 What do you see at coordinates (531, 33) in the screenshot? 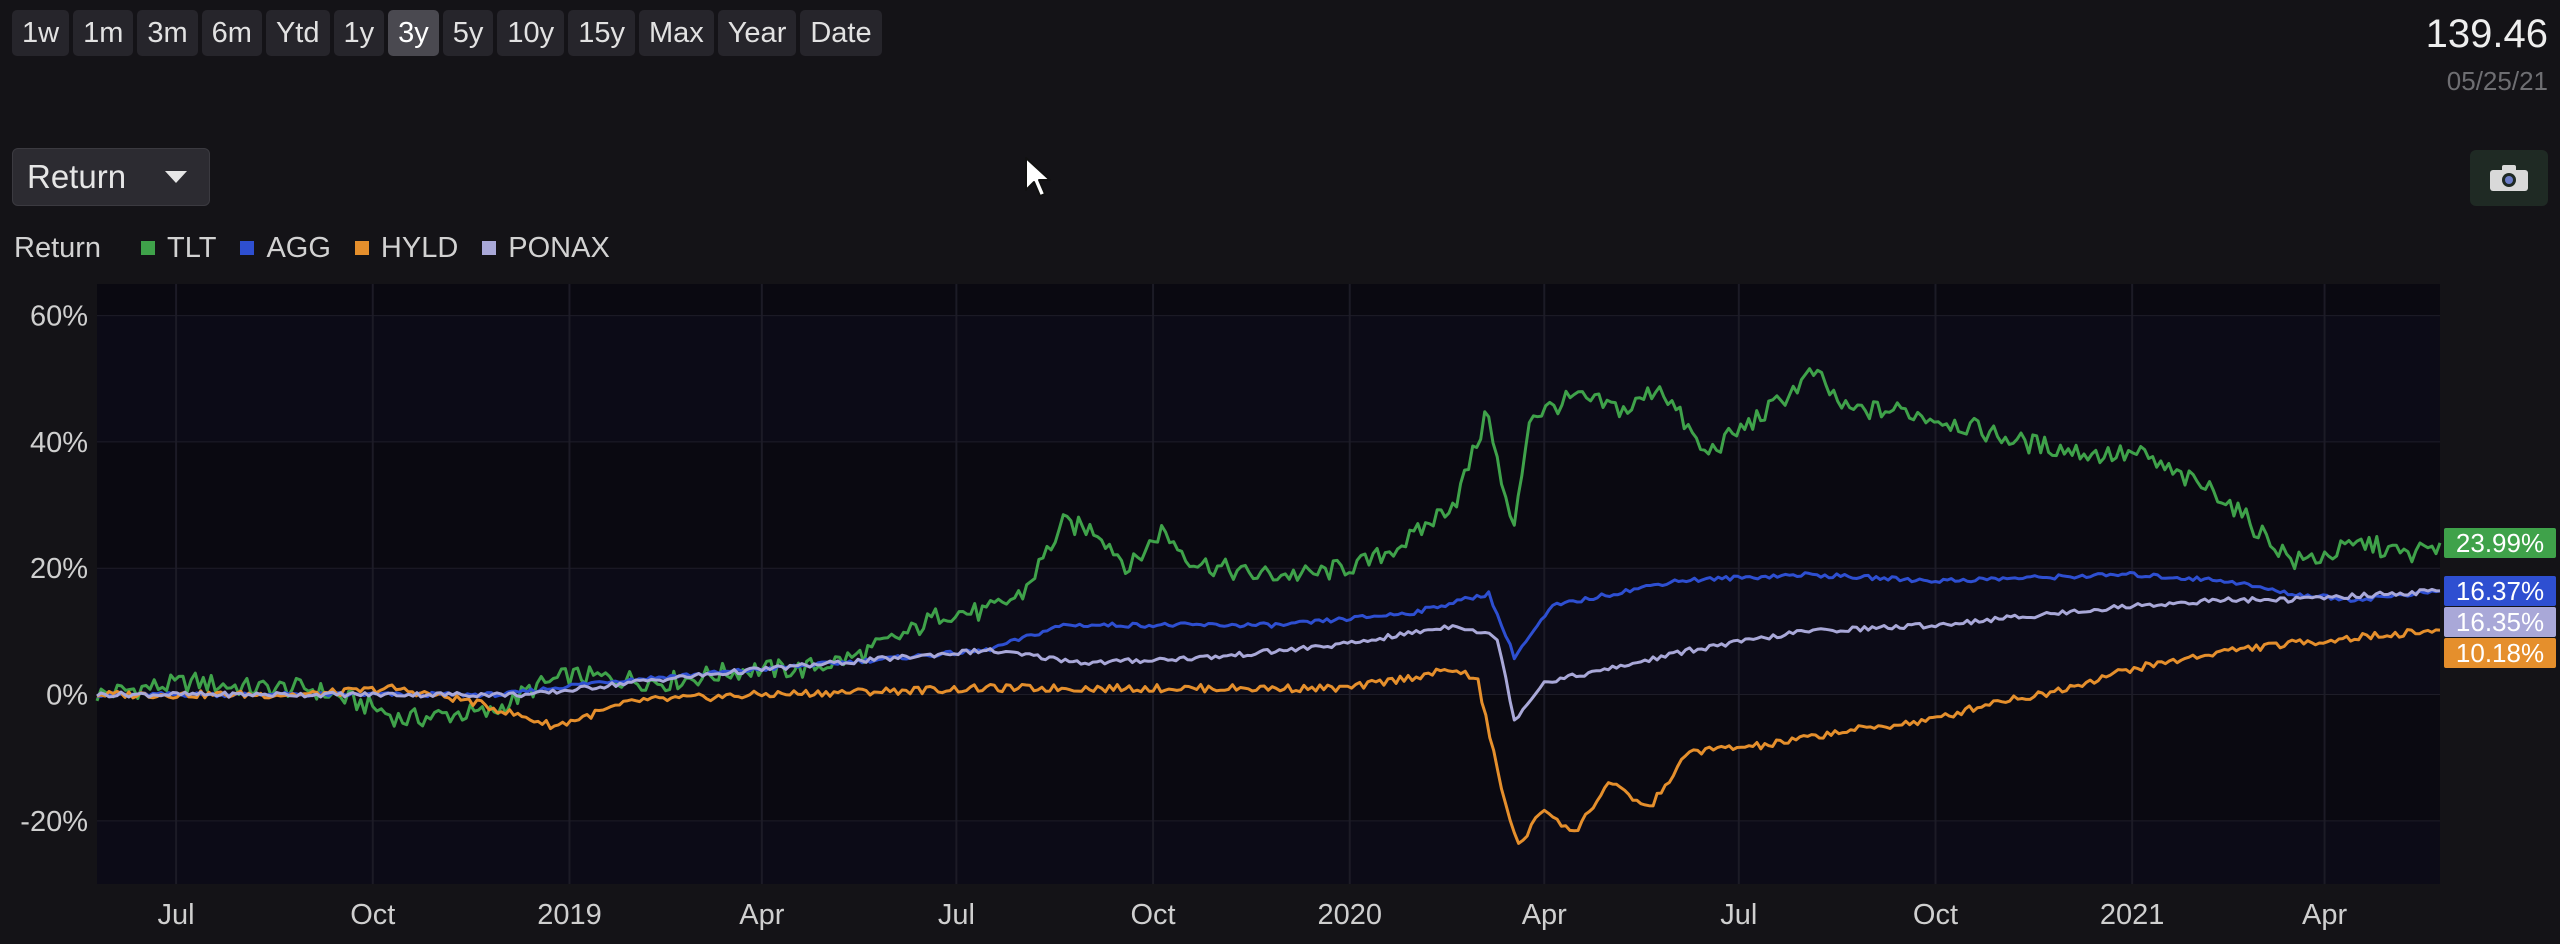
I see `range-button-10y: 10y` at bounding box center [531, 33].